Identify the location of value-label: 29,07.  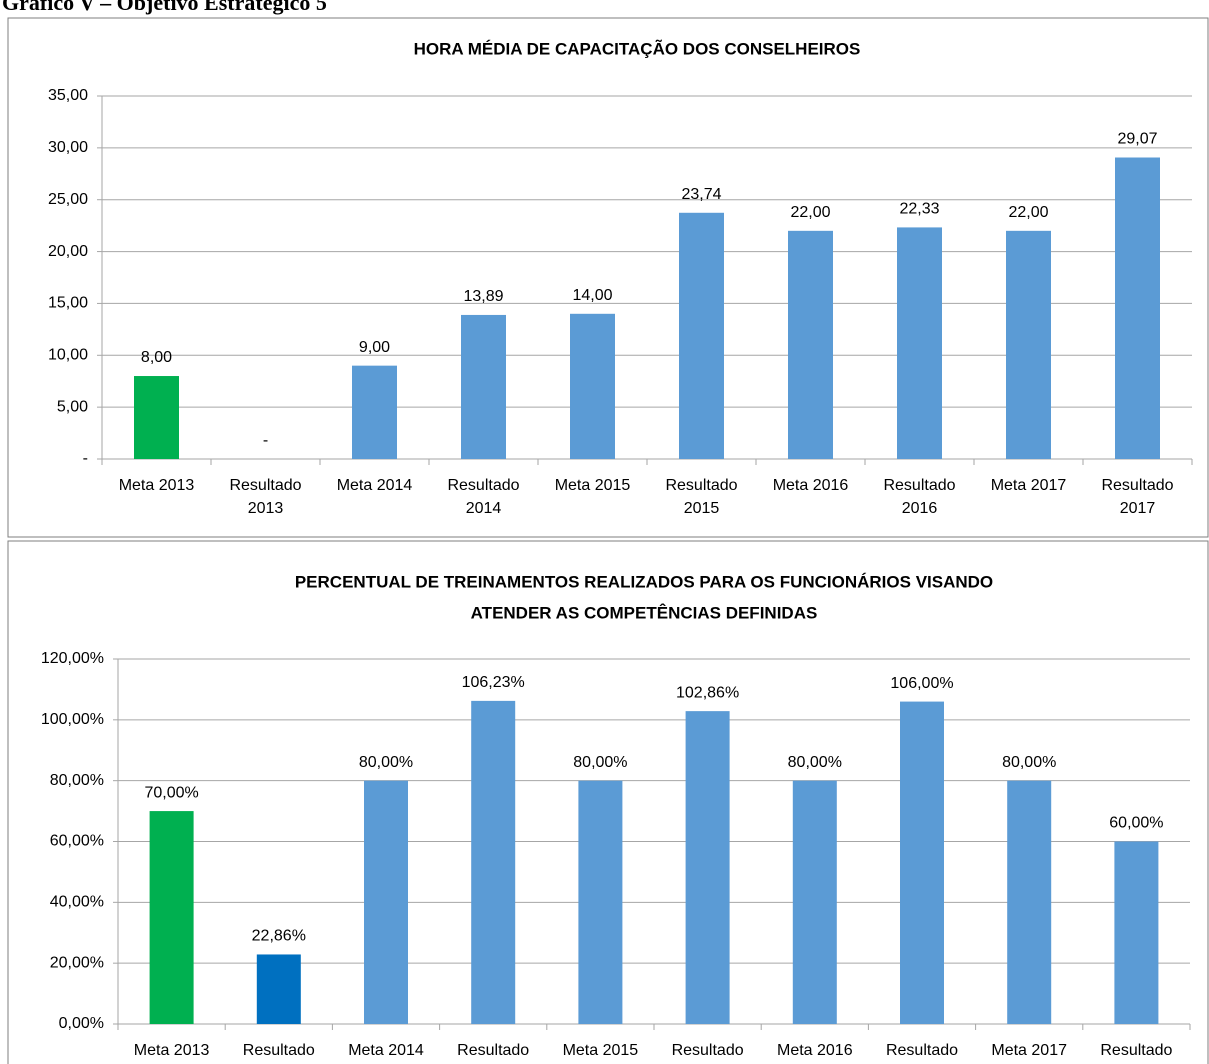
(1137, 139).